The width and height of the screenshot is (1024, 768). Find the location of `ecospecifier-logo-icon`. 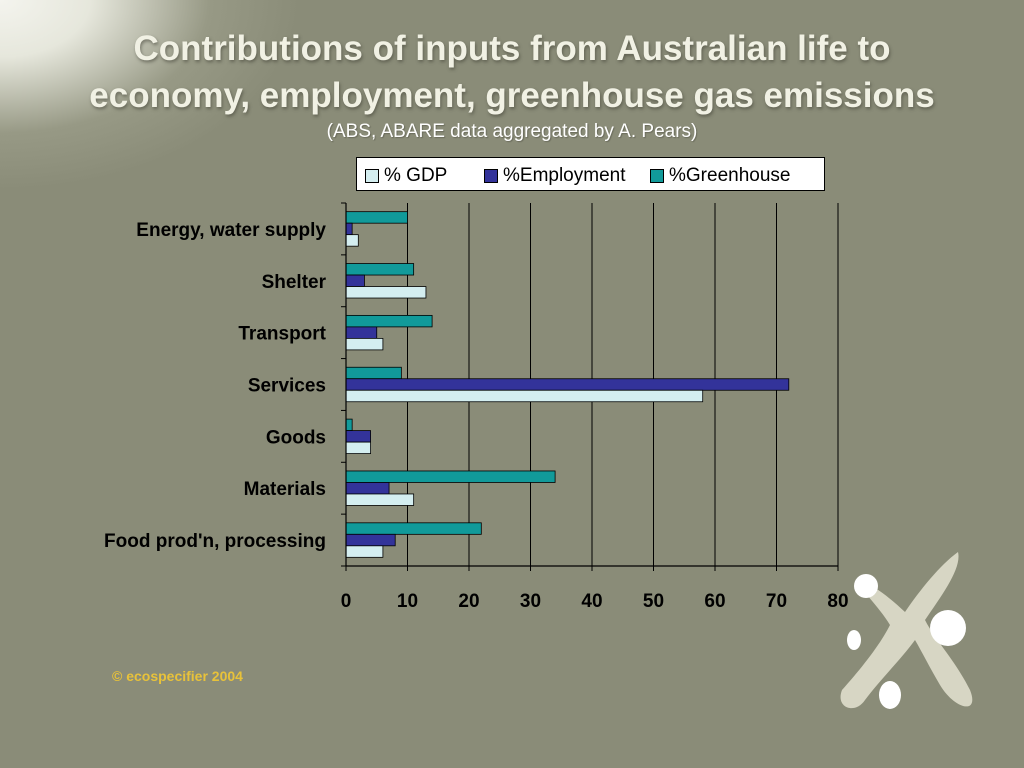

ecospecifier-logo-icon is located at coordinates (906, 630).